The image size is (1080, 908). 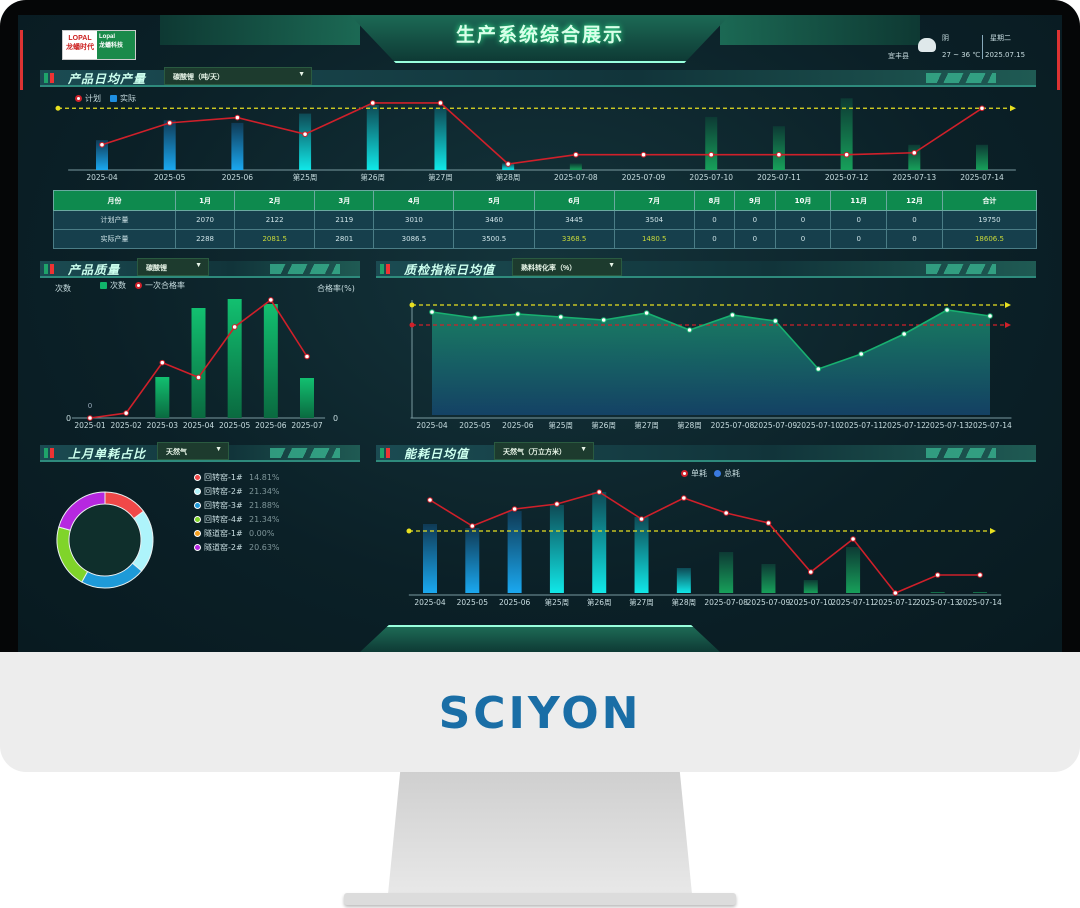 What do you see at coordinates (114, 220) in the screenshot?
I see `row-label: 计划产量` at bounding box center [114, 220].